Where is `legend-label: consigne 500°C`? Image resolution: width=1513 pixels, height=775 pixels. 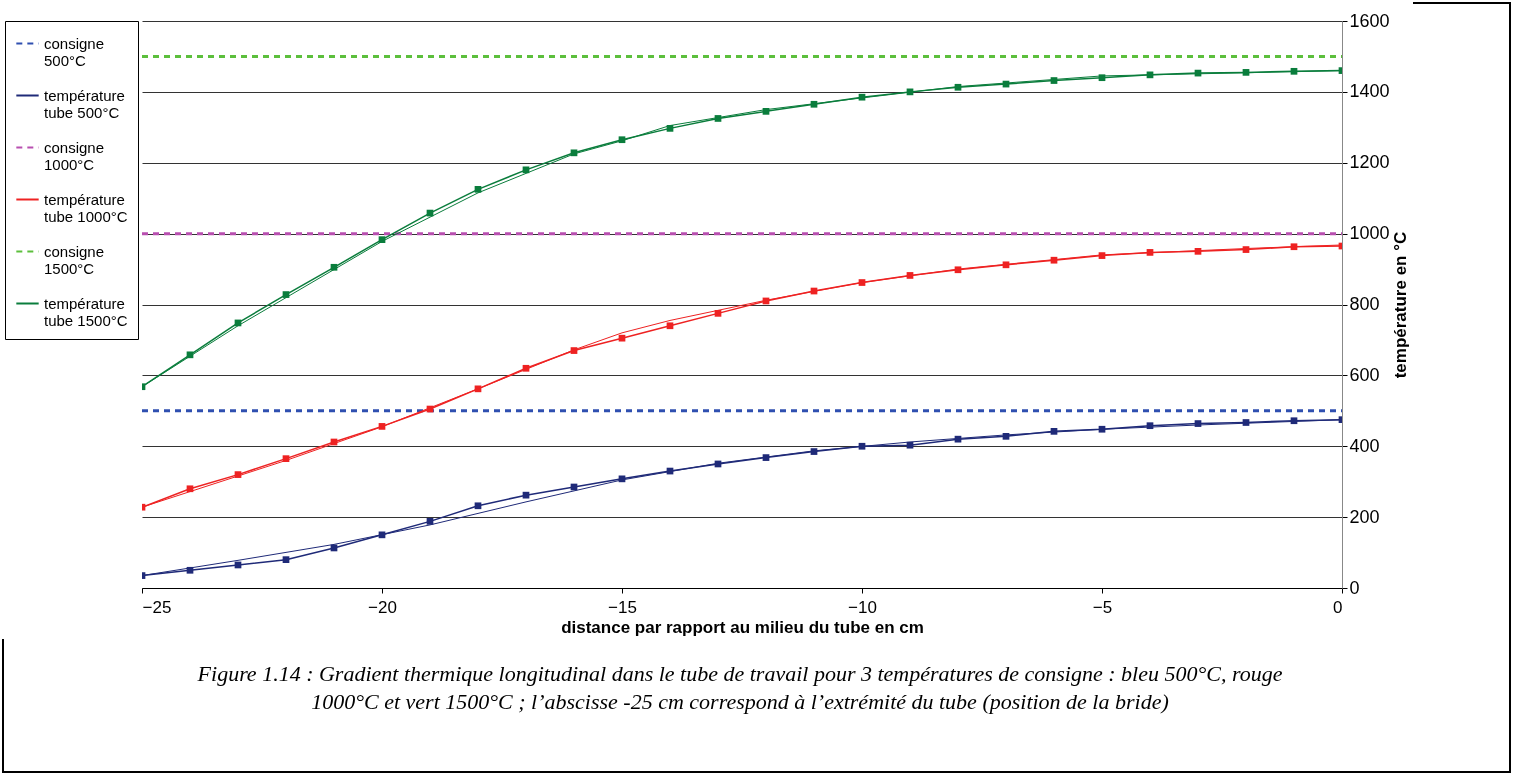 legend-label: consigne 500°C is located at coordinates (74, 51).